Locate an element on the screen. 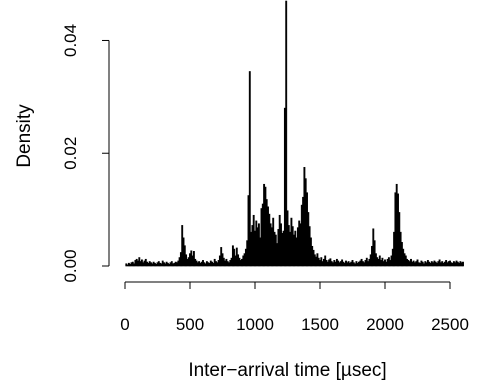 This screenshot has height=388, width=486. x-tick-label: 2000 is located at coordinates (385, 324).